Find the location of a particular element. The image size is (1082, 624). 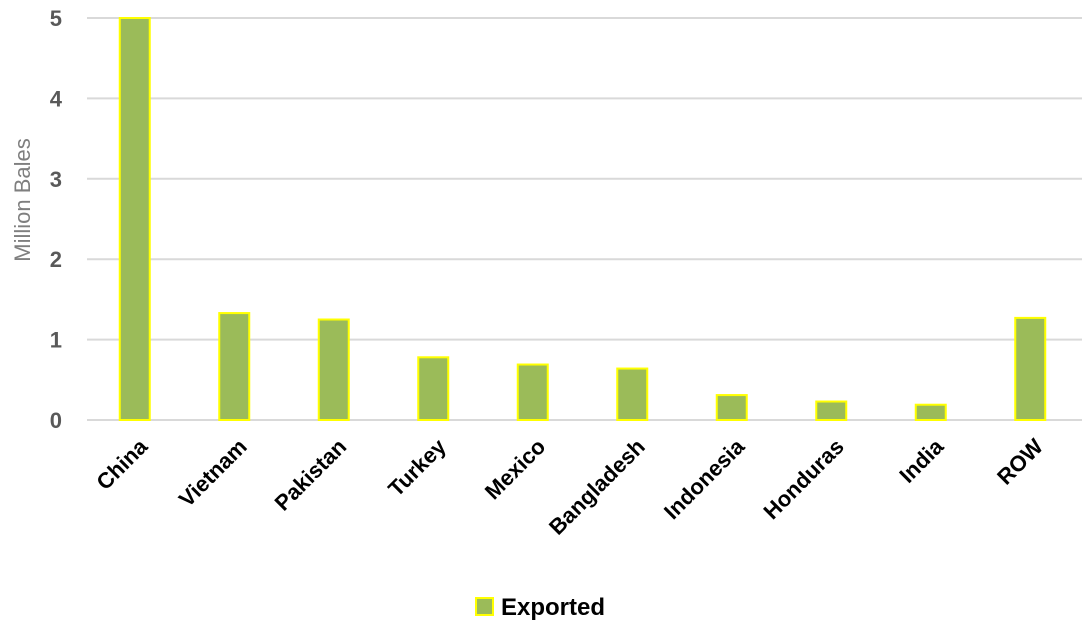

bar-bangladesh is located at coordinates (632, 394).